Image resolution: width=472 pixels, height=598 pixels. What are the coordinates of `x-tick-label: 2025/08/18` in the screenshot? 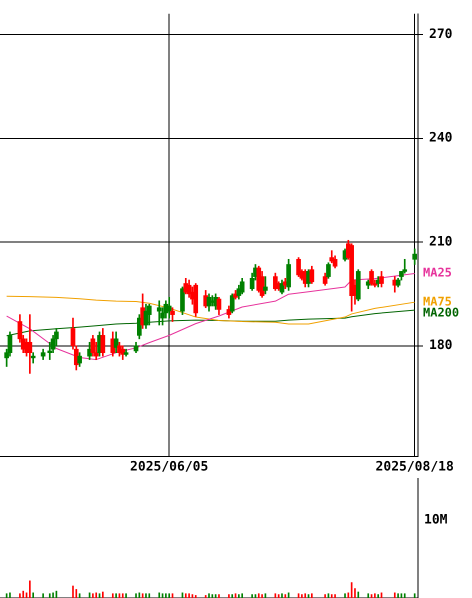 It's located at (415, 467).